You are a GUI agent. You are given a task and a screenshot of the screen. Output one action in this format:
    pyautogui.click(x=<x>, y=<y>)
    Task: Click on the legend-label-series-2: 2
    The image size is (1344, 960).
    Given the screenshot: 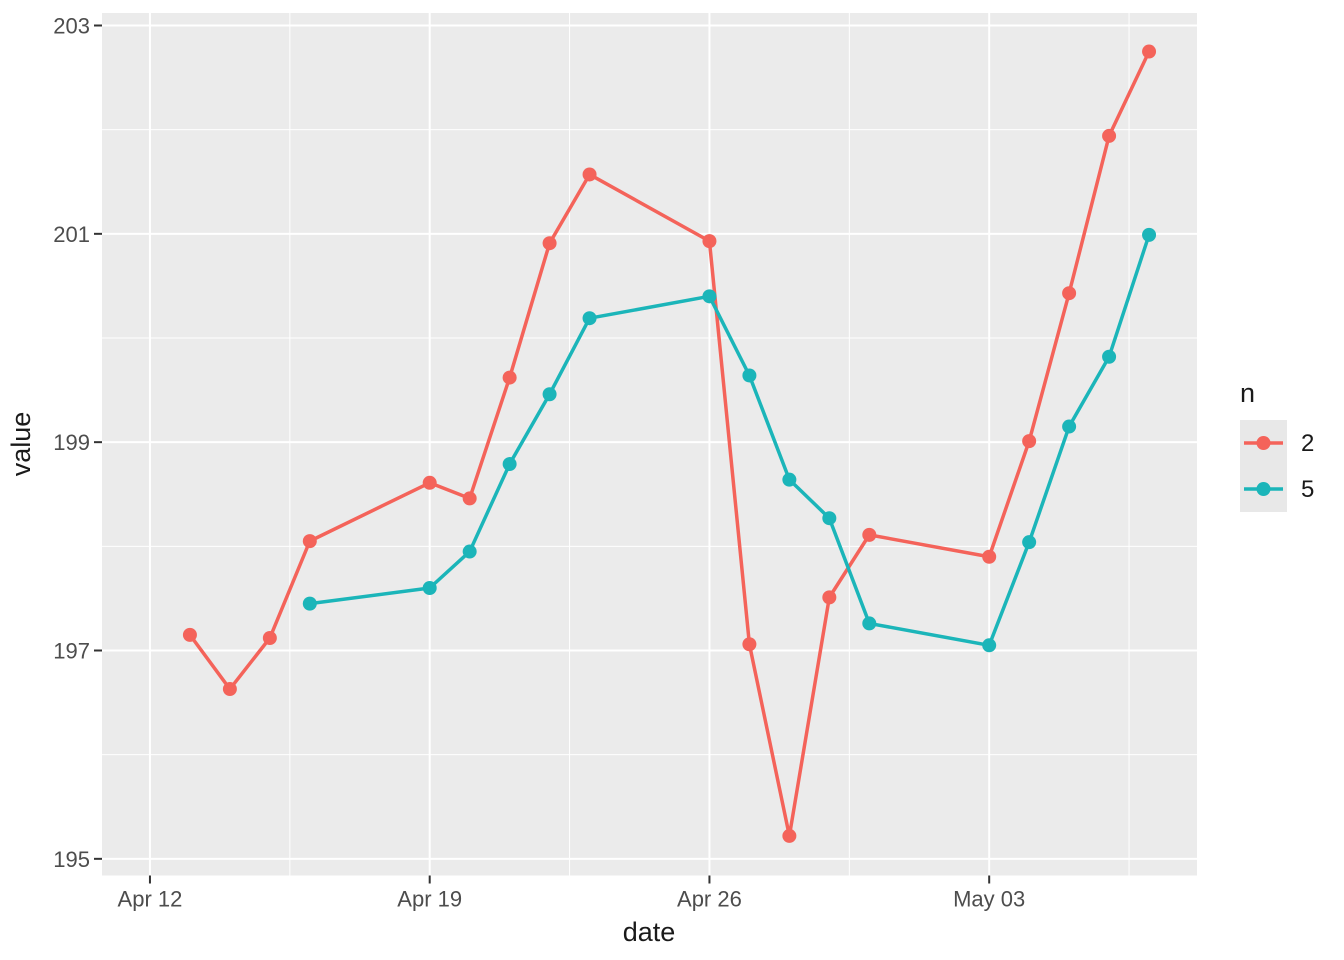 What is the action you would take?
    pyautogui.click(x=1307, y=443)
    